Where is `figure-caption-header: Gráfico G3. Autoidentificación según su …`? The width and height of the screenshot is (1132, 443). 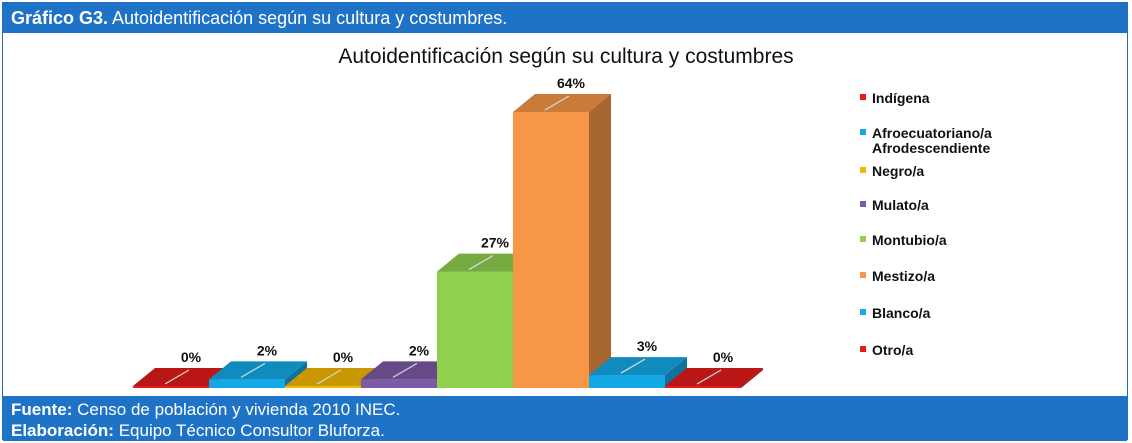 figure-caption-header: Gráfico G3. Autoidentificación según su … is located at coordinates (565, 18).